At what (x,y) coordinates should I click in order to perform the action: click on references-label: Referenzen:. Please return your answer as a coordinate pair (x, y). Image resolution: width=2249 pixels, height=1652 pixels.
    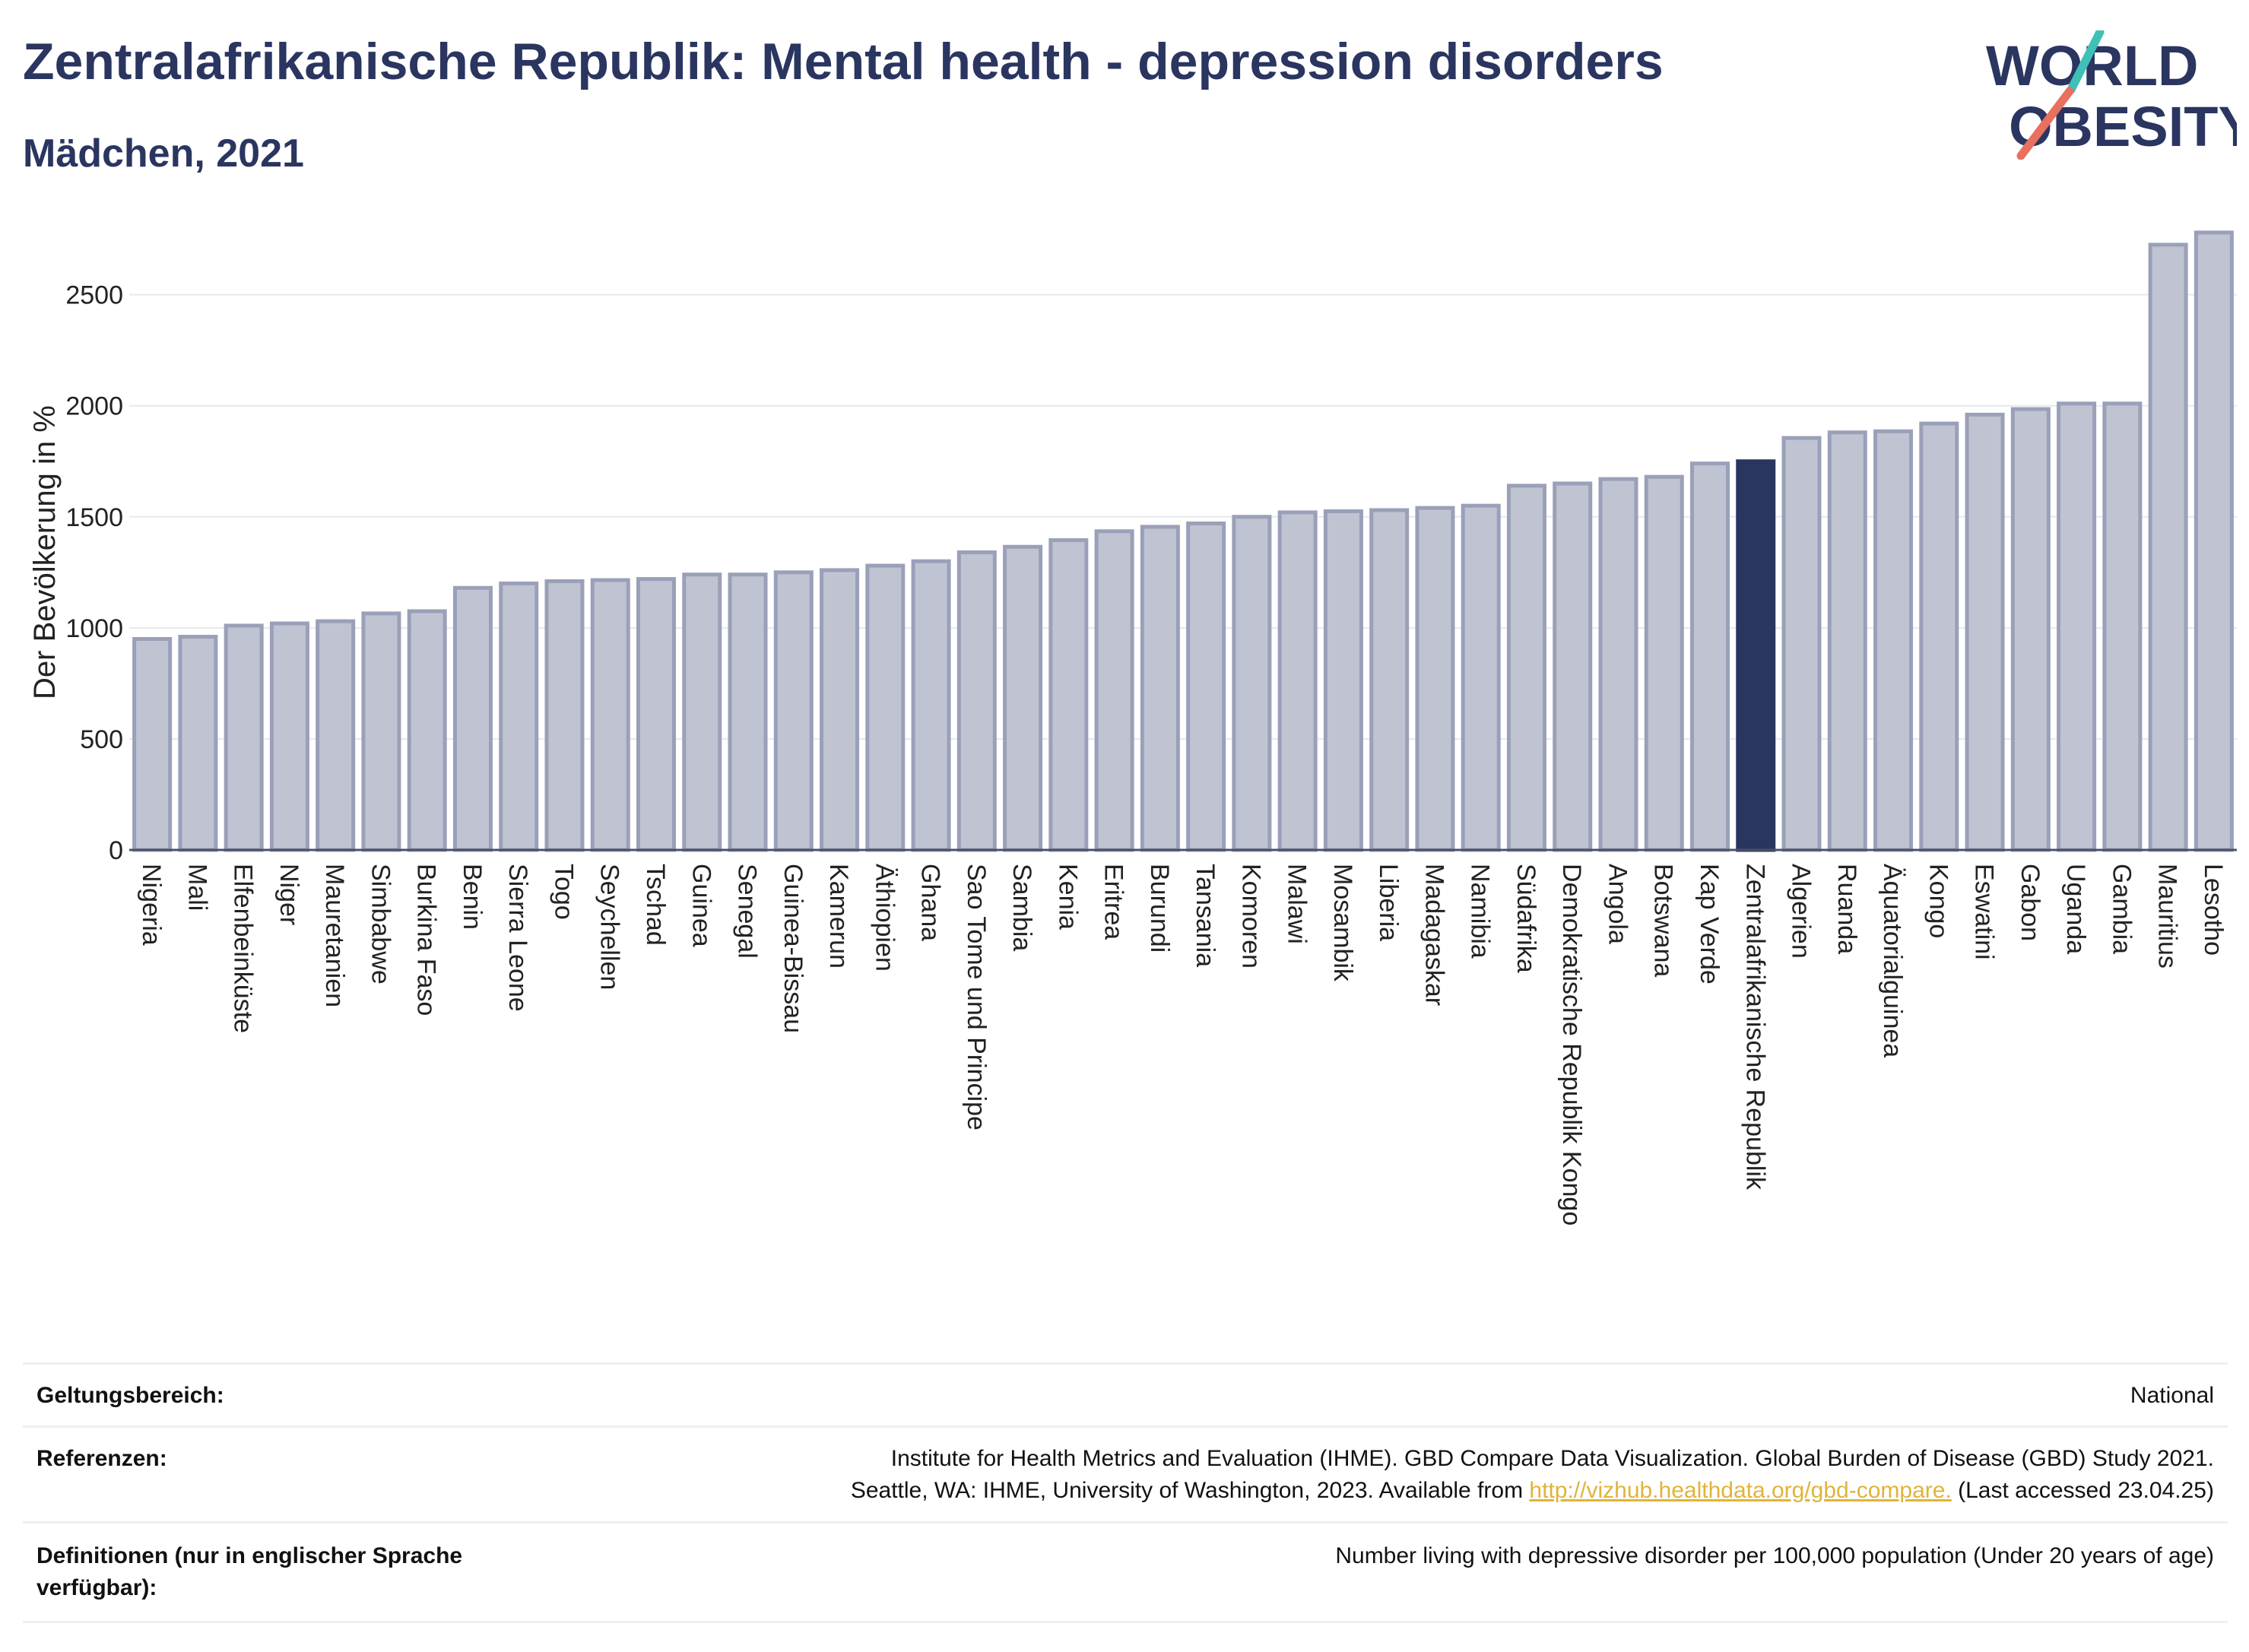
    Looking at the image, I should click on (101, 1458).